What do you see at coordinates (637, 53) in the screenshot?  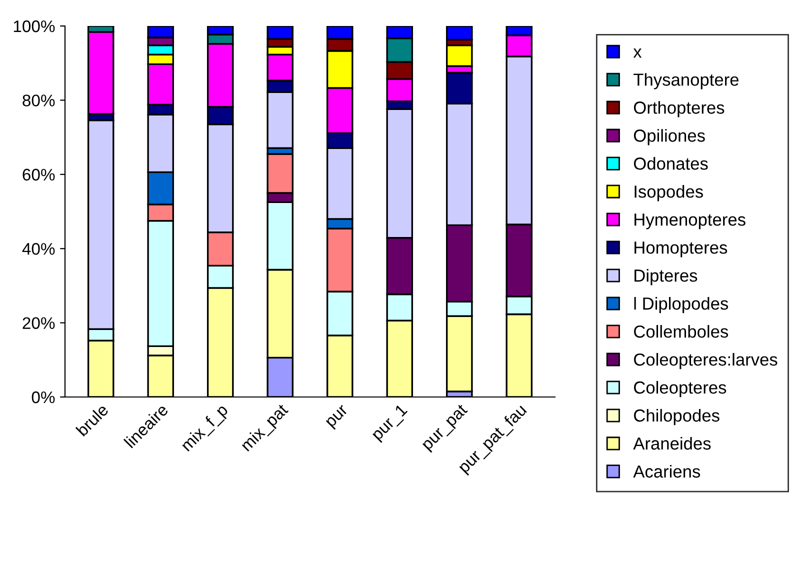 I see `legend-label: x` at bounding box center [637, 53].